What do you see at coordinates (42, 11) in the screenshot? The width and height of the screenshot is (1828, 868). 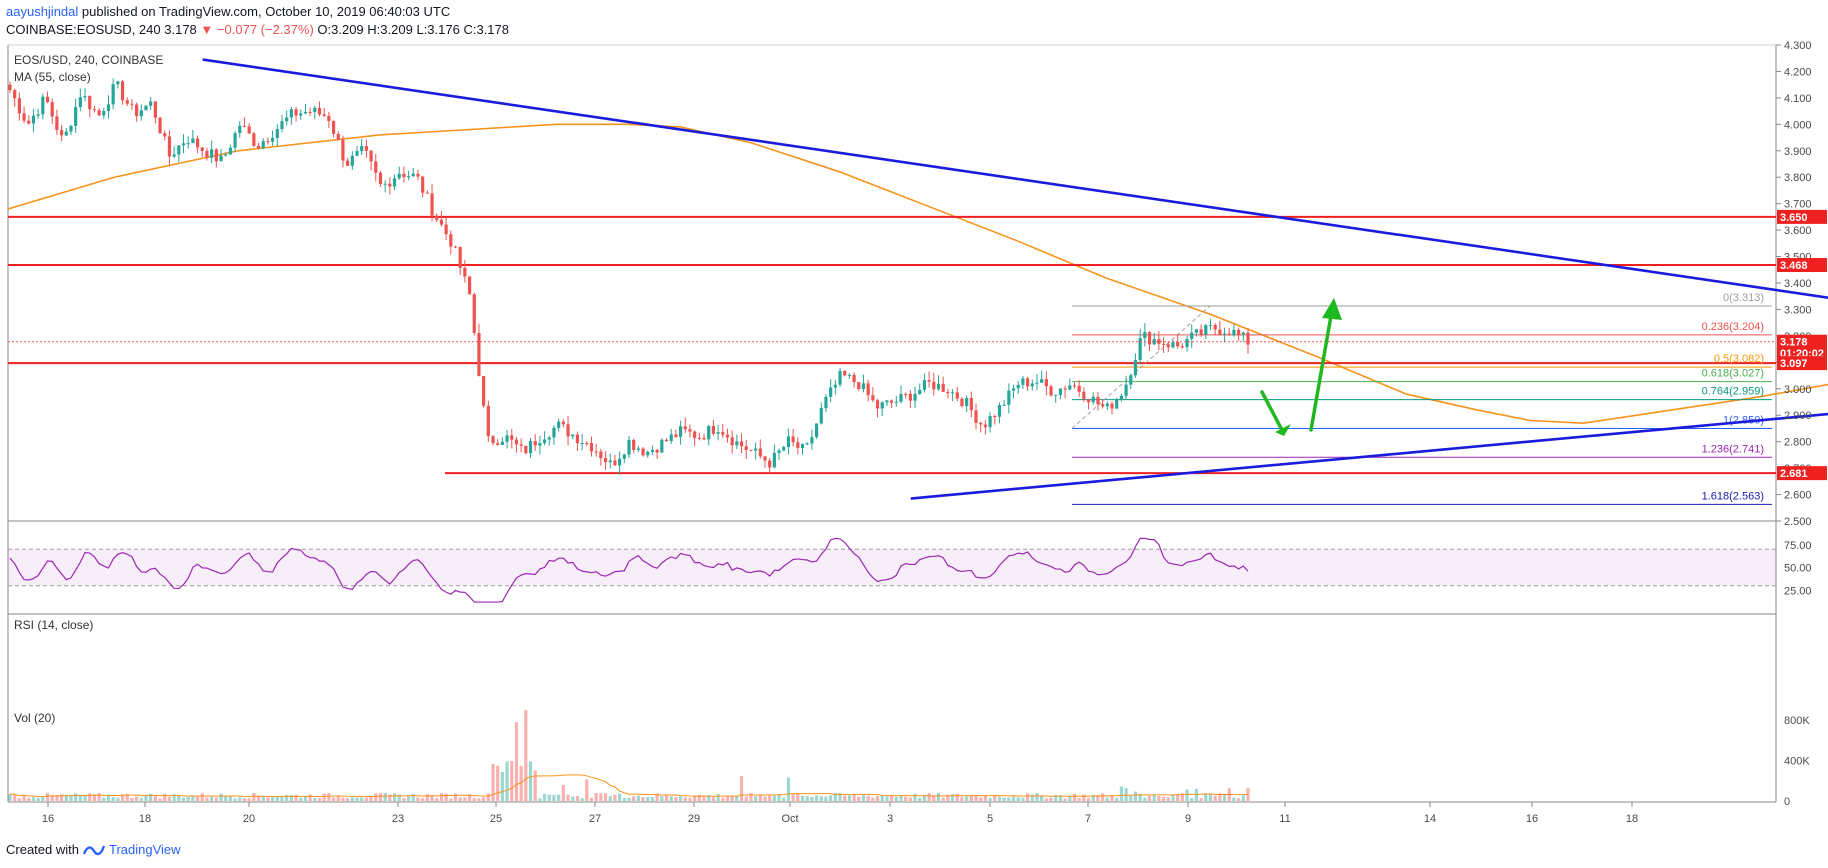 I see `author-link: aayushjindal` at bounding box center [42, 11].